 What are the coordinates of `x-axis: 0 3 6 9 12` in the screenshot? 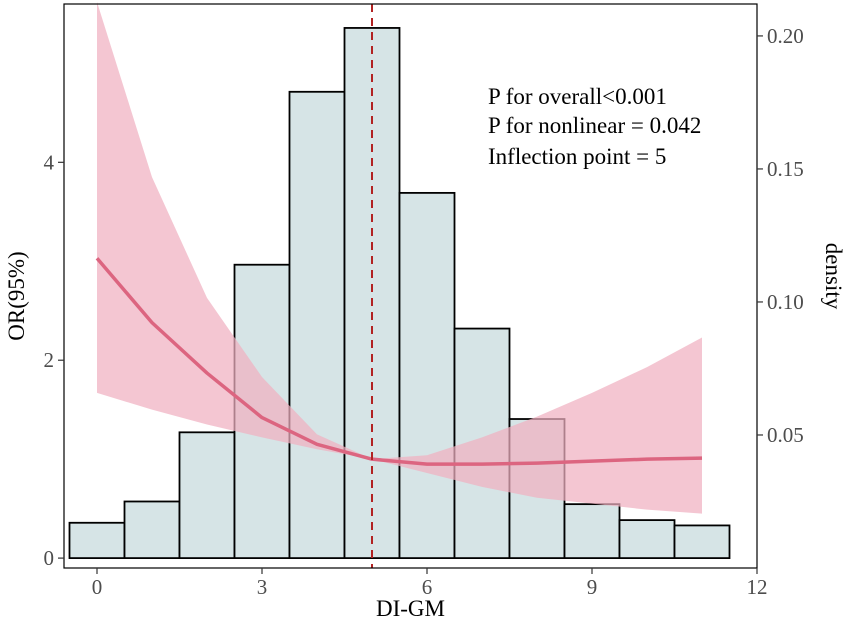 It's located at (430, 583).